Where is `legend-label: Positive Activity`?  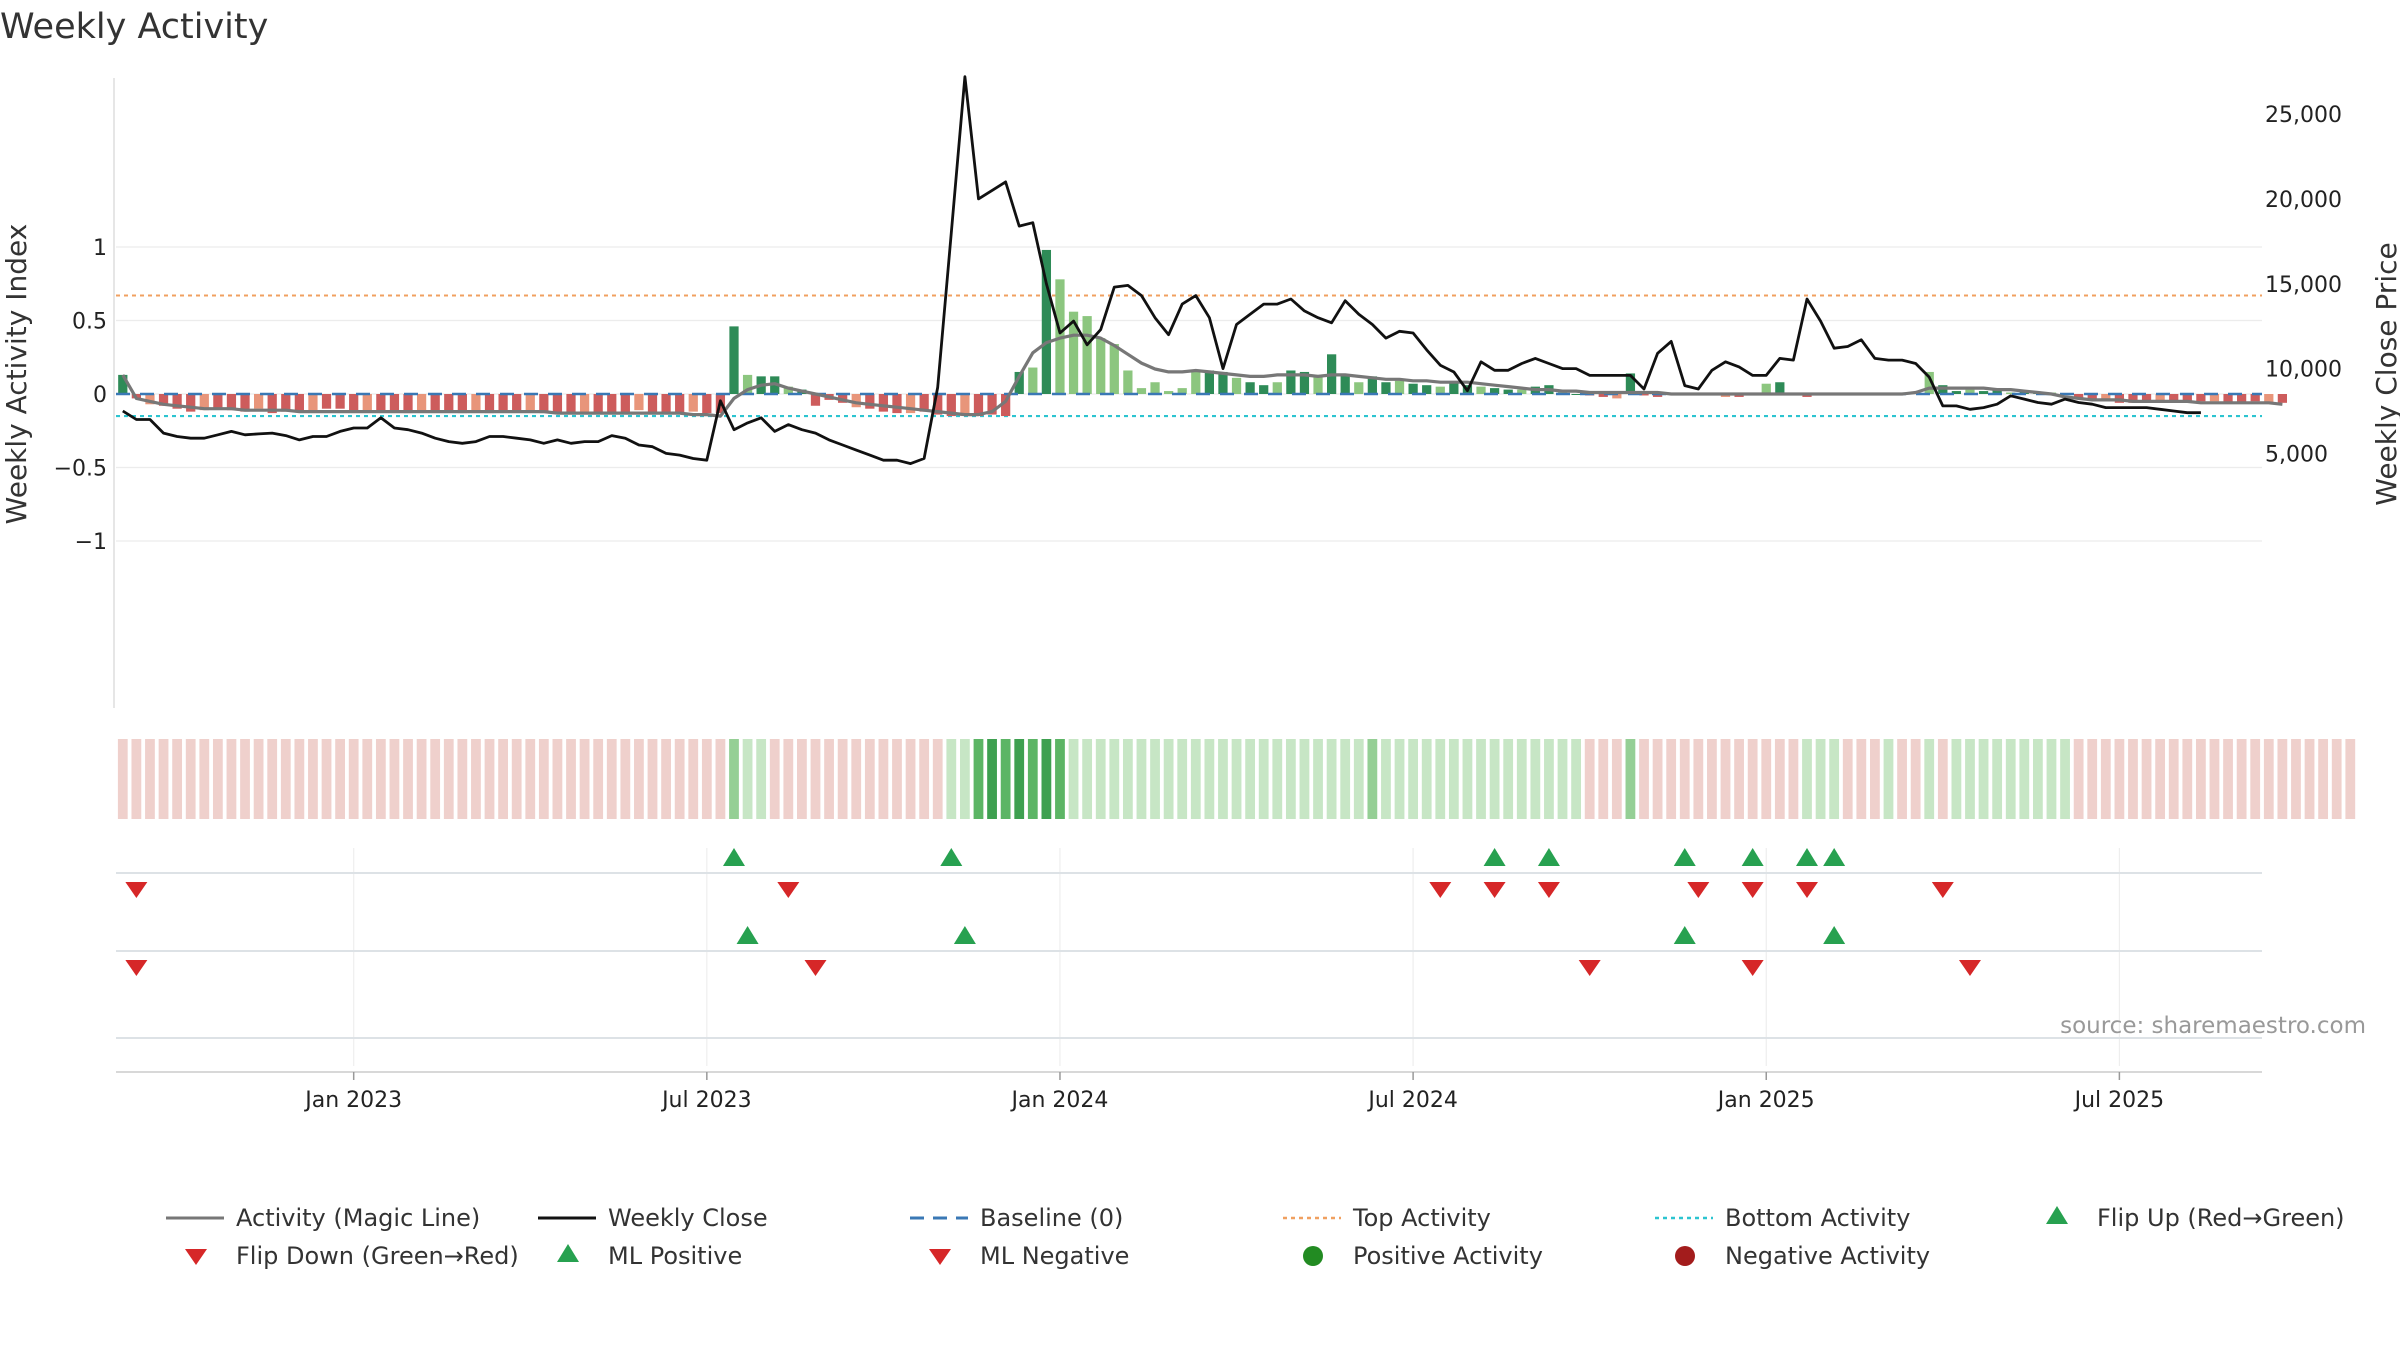
legend-label: Positive Activity is located at coordinates (1448, 1256).